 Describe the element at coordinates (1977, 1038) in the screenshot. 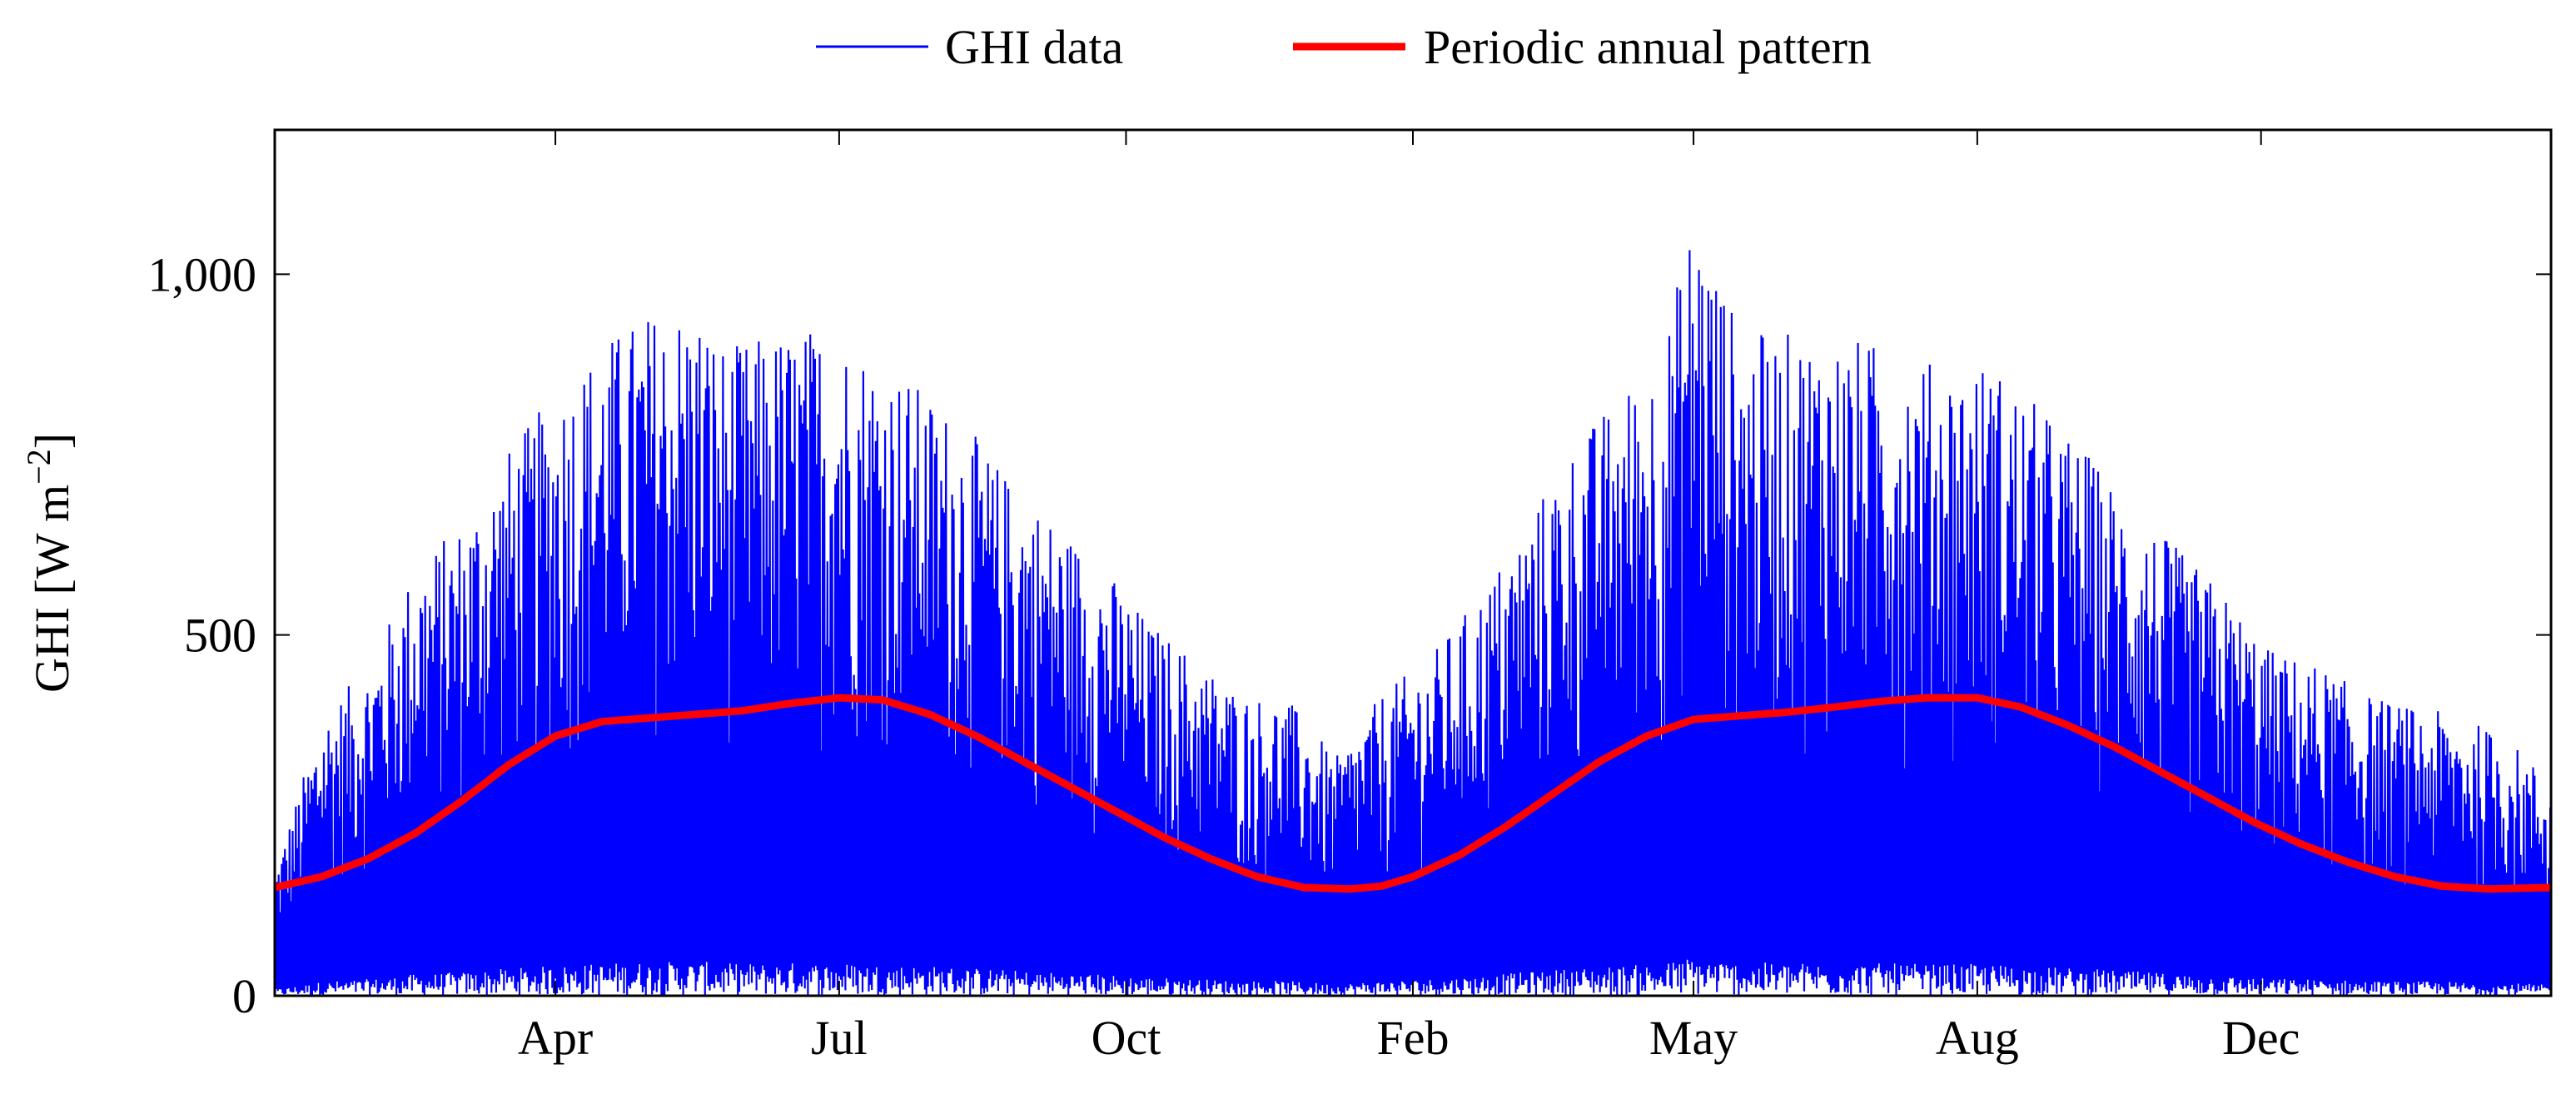

I see `x-tick-label: Aug` at that location.